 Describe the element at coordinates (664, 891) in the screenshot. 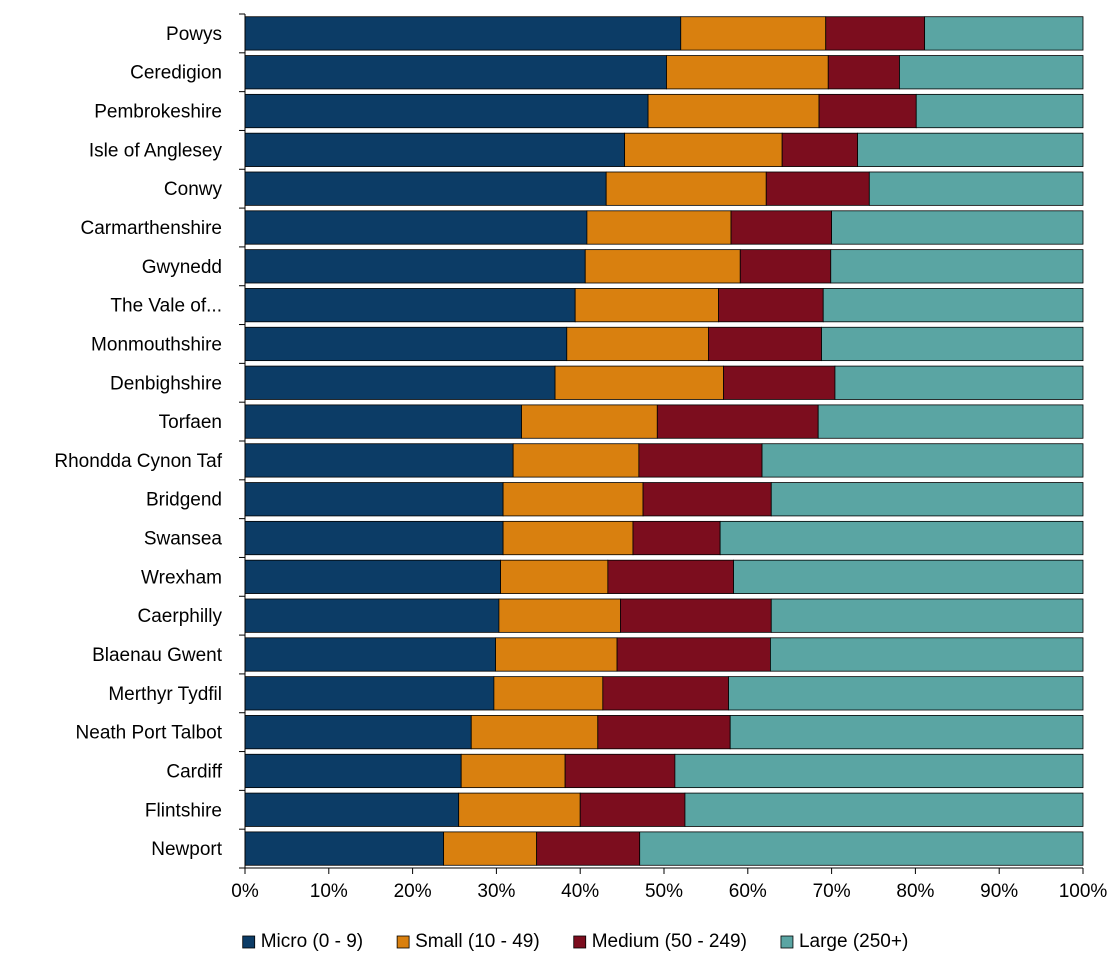

I see `x-tick-label: 50%` at that location.